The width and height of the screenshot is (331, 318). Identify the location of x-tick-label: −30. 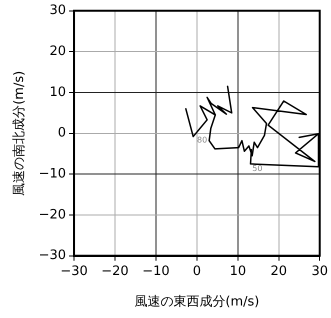
(74, 271).